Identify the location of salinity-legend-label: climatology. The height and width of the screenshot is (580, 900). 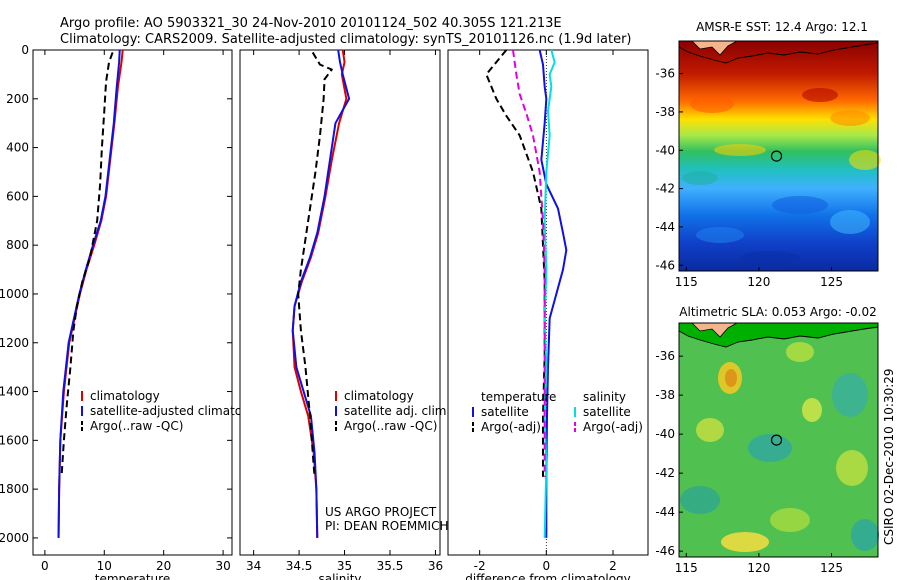
(379, 396).